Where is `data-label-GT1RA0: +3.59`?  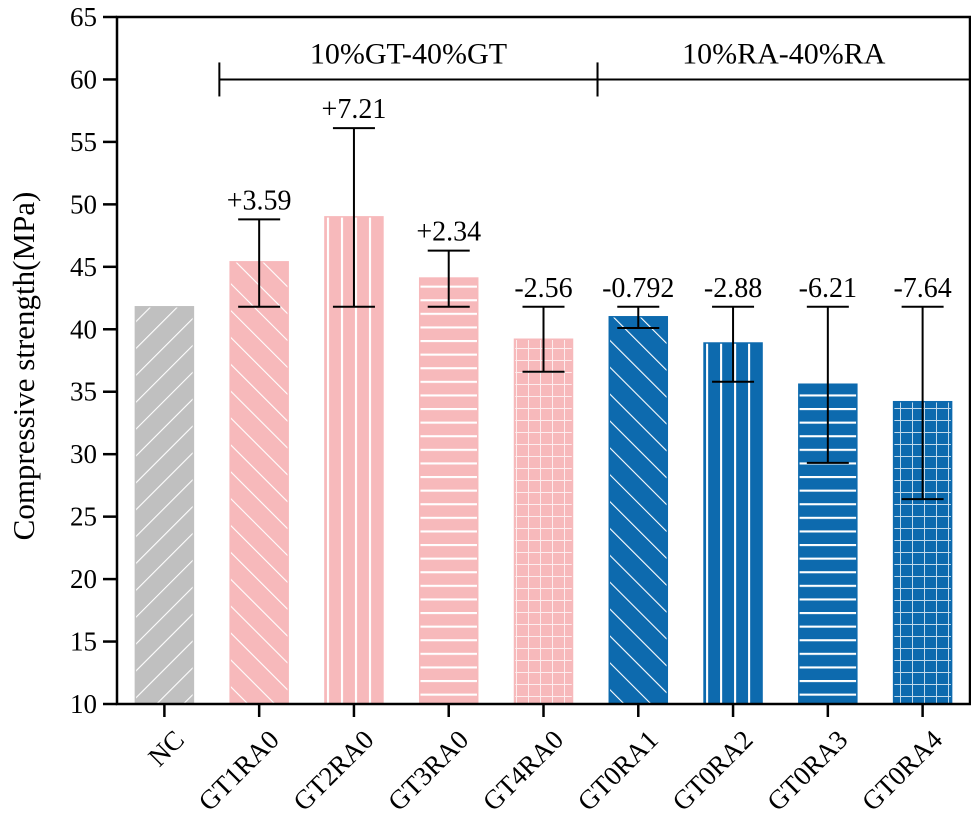
data-label-GT1RA0: +3.59 is located at coordinates (259, 200).